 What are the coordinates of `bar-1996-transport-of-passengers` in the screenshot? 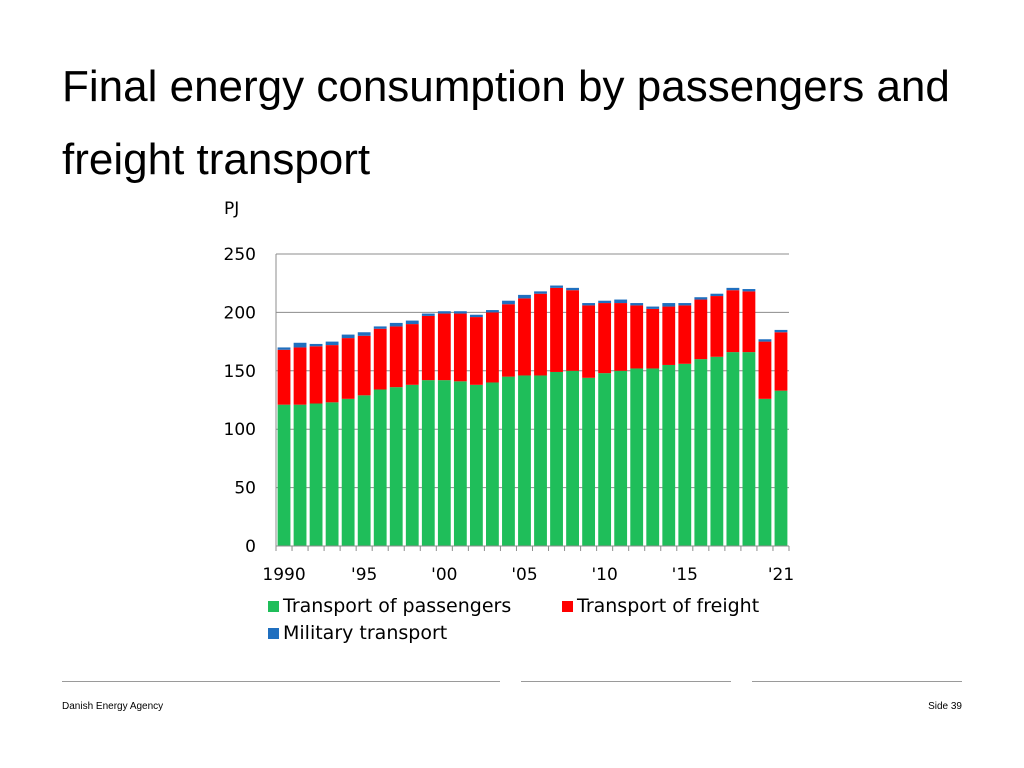 It's located at (380, 467).